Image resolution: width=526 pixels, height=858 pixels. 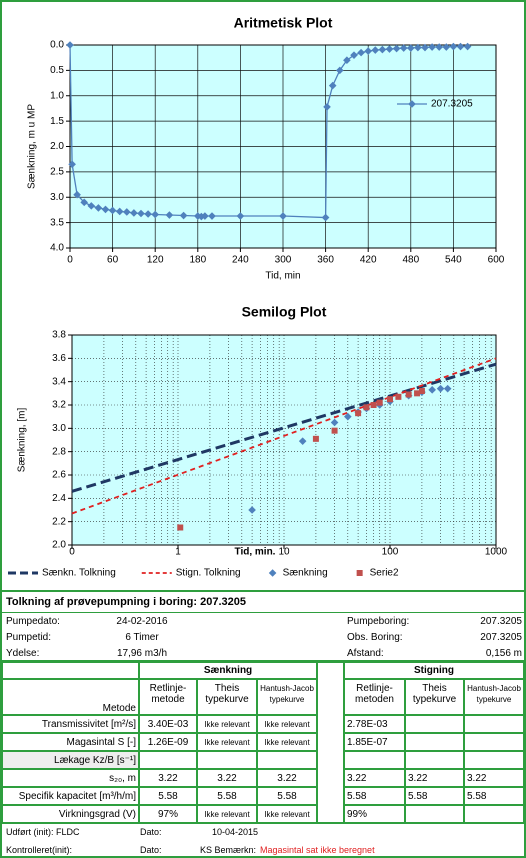 I want to click on footer-text: Dato:, so click(x=151, y=850).